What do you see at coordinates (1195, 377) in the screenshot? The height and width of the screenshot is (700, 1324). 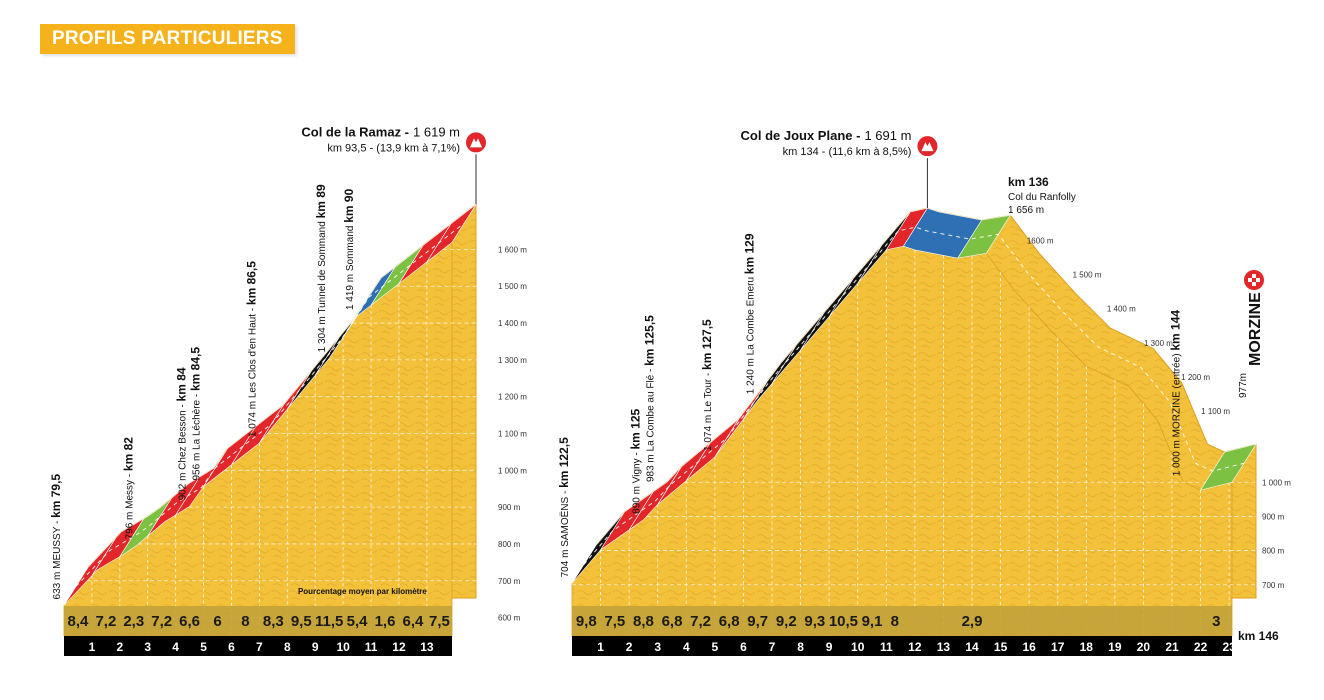 I see `slope-altitude-label: 1 200 m` at bounding box center [1195, 377].